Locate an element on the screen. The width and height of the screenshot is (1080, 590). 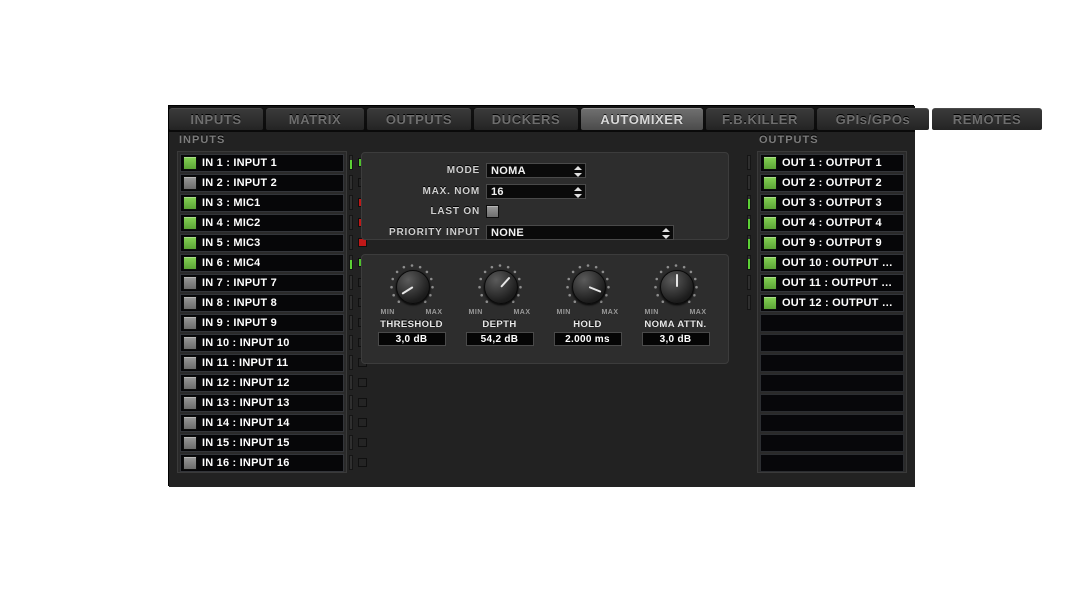
knob-hold is located at coordinates (588, 286).